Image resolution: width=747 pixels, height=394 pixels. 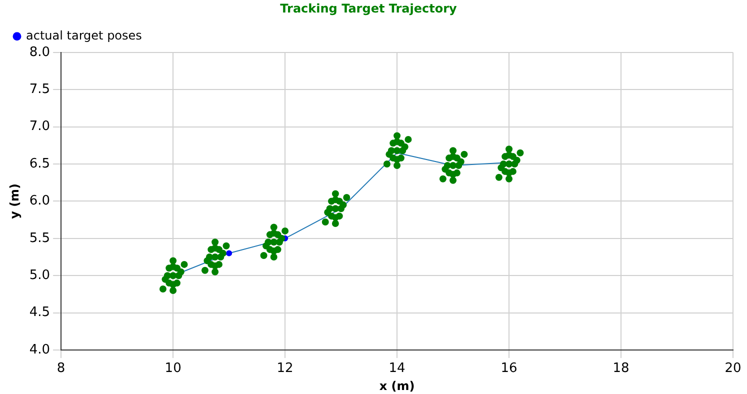 What do you see at coordinates (39, 164) in the screenshot?
I see `y-tick-label: 6.5` at bounding box center [39, 164].